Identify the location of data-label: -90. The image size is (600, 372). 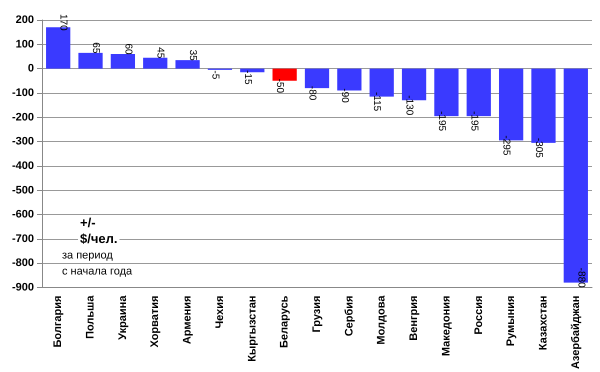
(344, 96).